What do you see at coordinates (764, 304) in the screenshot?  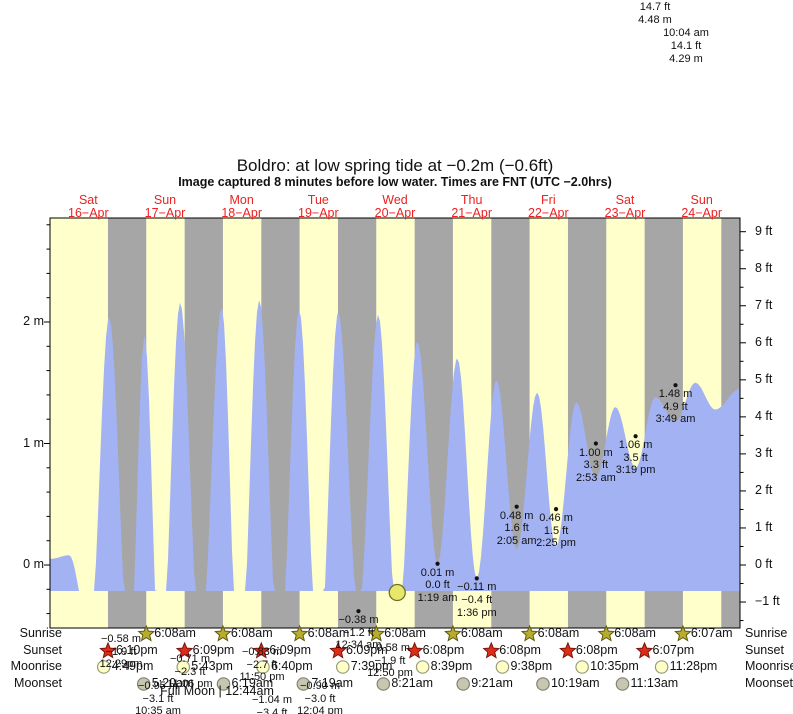 I see `right-axis-label: 7 ft` at bounding box center [764, 304].